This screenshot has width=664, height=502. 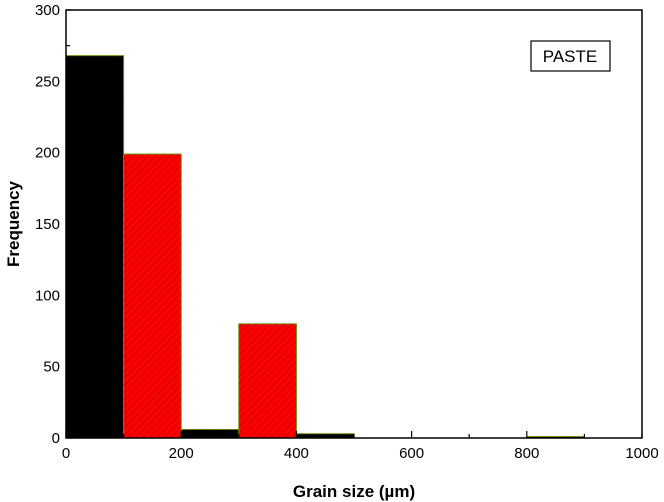 I want to click on y-tick-label: 150, so click(x=47, y=224).